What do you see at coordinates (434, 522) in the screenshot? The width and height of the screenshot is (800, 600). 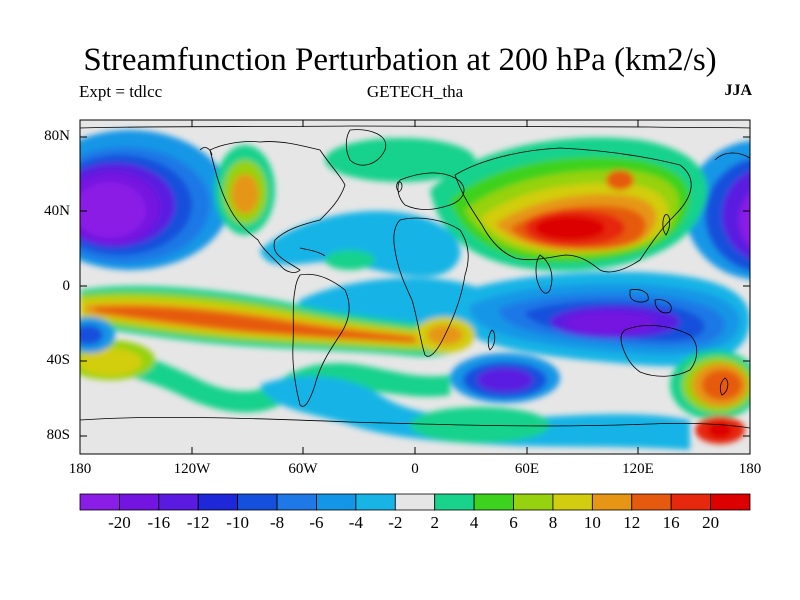 I see `colorbar-label: 2` at bounding box center [434, 522].